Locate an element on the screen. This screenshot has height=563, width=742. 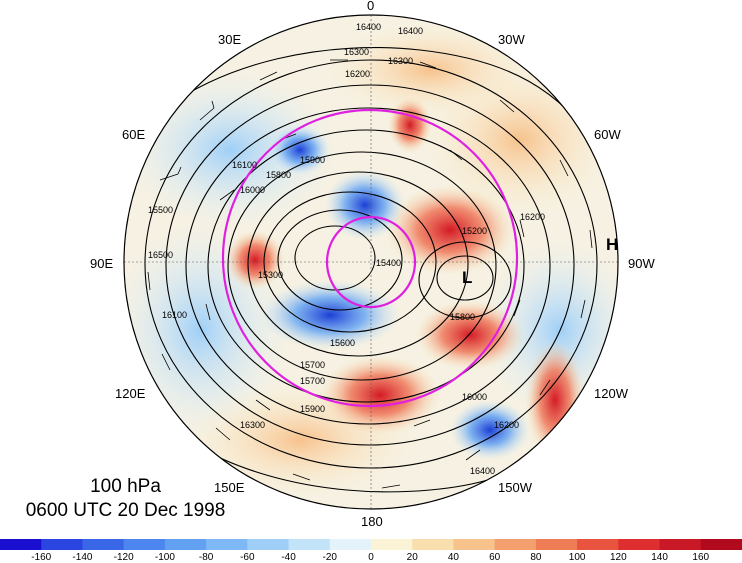
contour-label: 15400 is located at coordinates (389, 263).